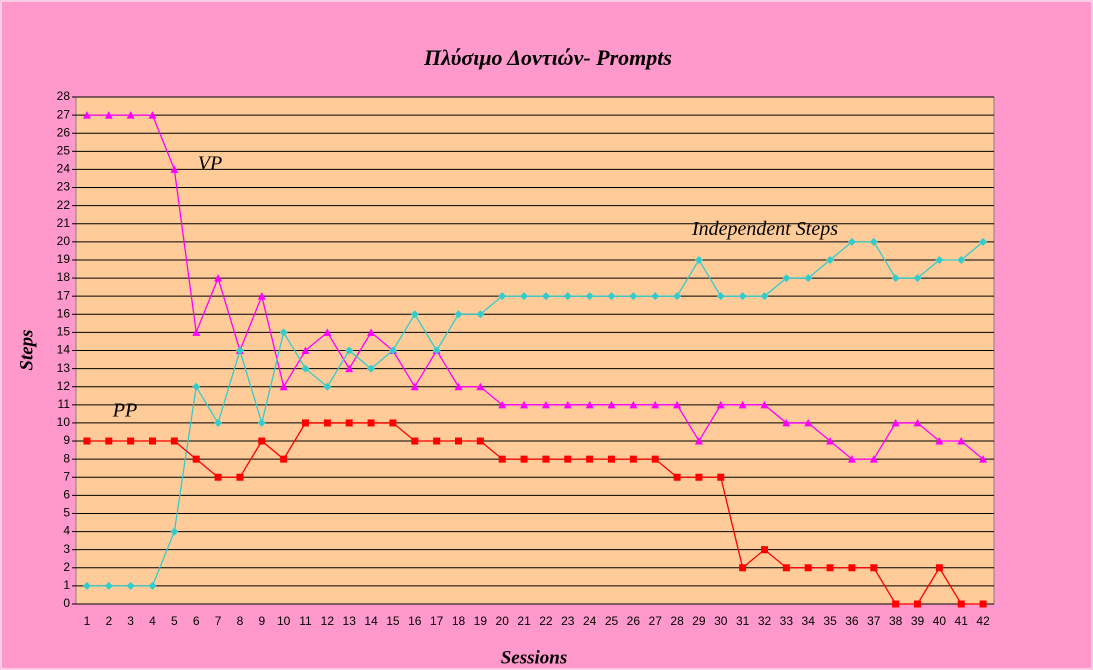  What do you see at coordinates (721, 621) in the screenshot?
I see `x-tick-label: 30` at bounding box center [721, 621].